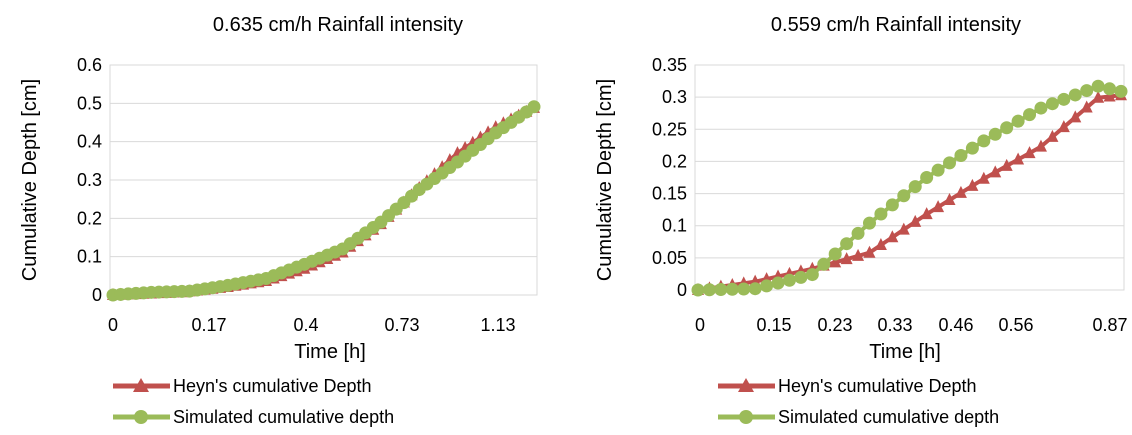 This screenshot has width=1132, height=435. Describe the element at coordinates (89, 65) in the screenshot. I see `y-tick-label: 0.6` at that location.